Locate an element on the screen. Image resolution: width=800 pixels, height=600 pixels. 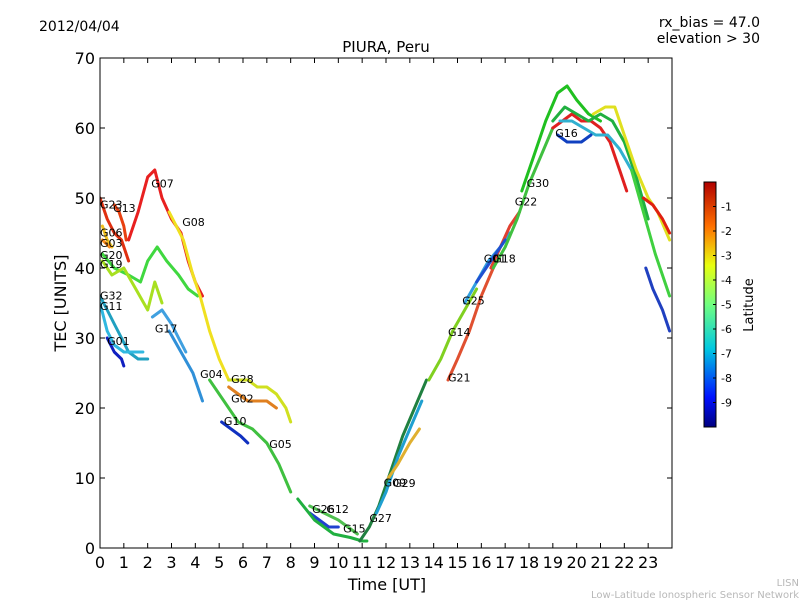
series-line-g24d is located at coordinates (651, 233).